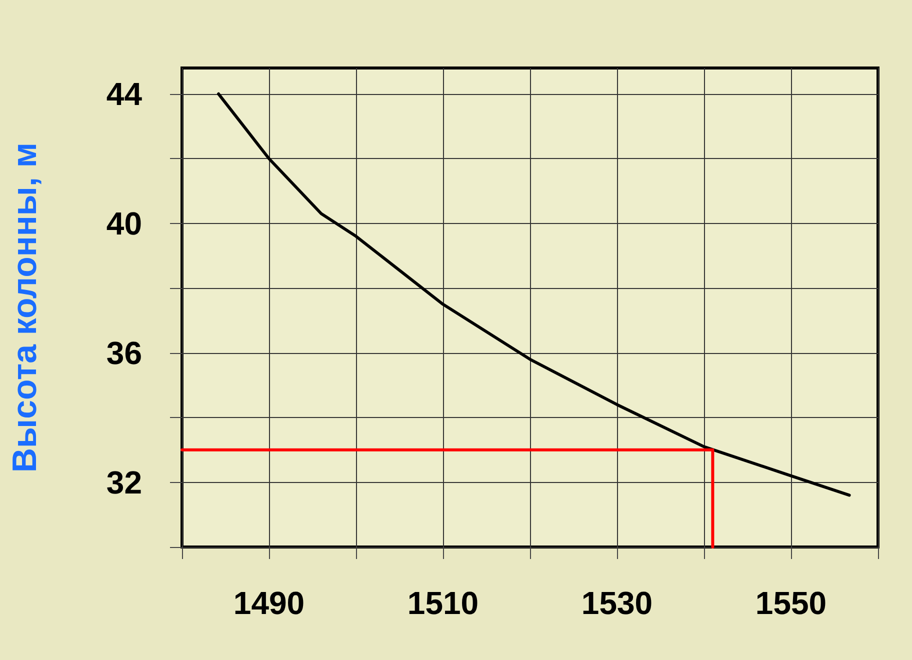  What do you see at coordinates (124, 223) in the screenshot?
I see `y-tick-label: 40` at bounding box center [124, 223].